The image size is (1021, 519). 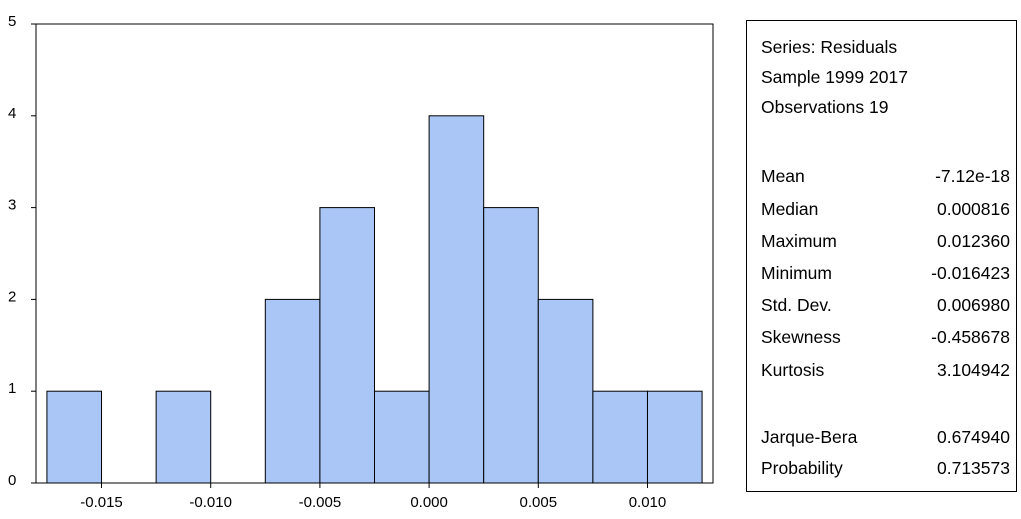 I want to click on stat-label: Maximum, so click(x=799, y=241).